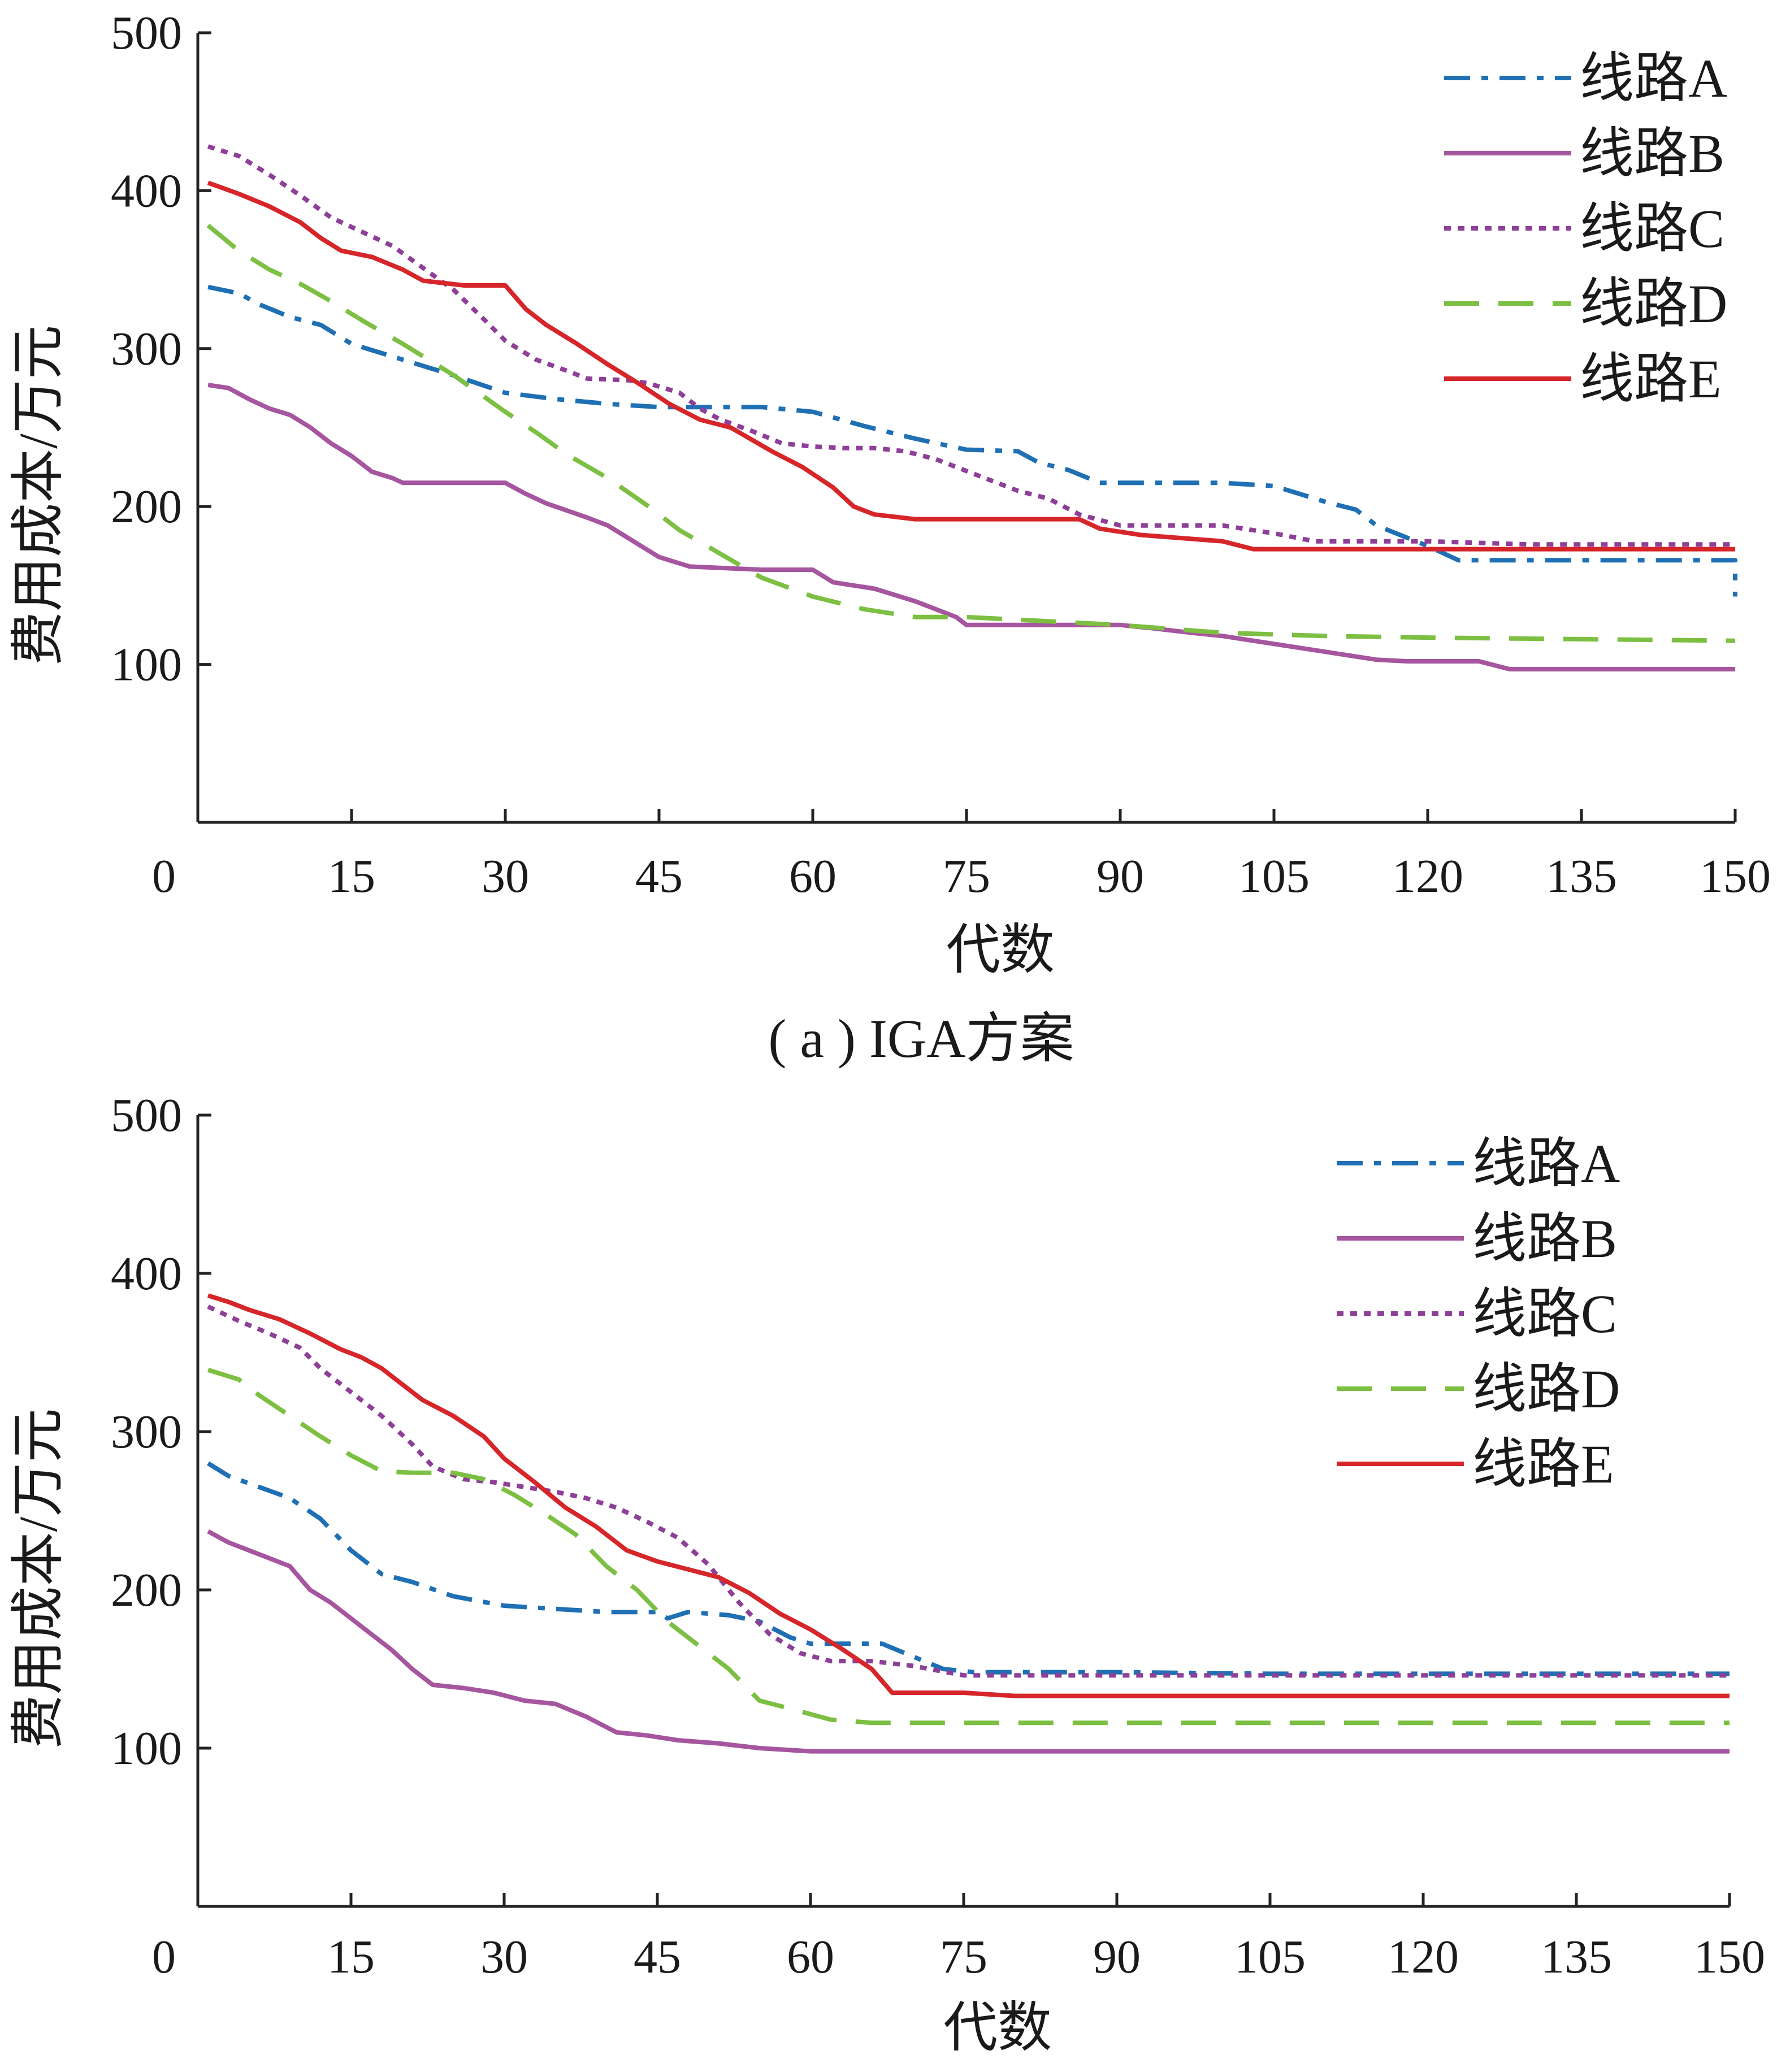 The image size is (1790, 2072). Describe the element at coordinates (921, 1038) in the screenshot. I see `chart-caption-a: ( a ) IGA方案` at that location.